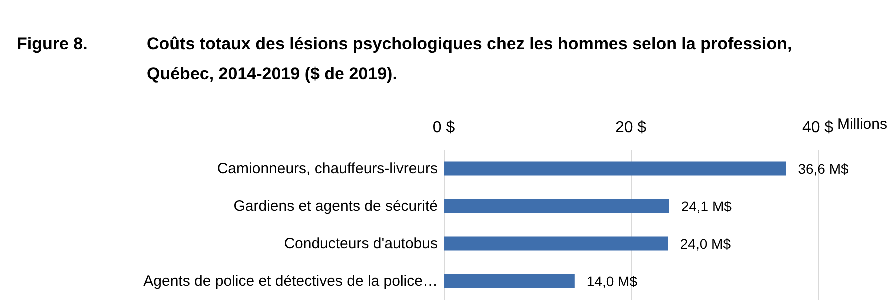 Image resolution: width=894 pixels, height=306 pixels. What do you see at coordinates (612, 281) in the screenshot?
I see `data-label: 14,0 M$` at bounding box center [612, 281].